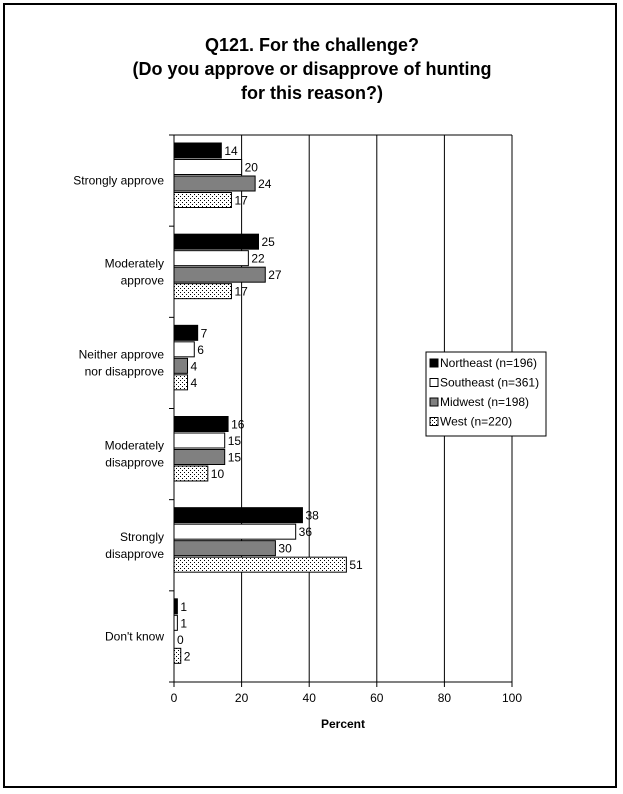  Describe the element at coordinates (312, 516) in the screenshot. I see `data-label: 38` at that location.